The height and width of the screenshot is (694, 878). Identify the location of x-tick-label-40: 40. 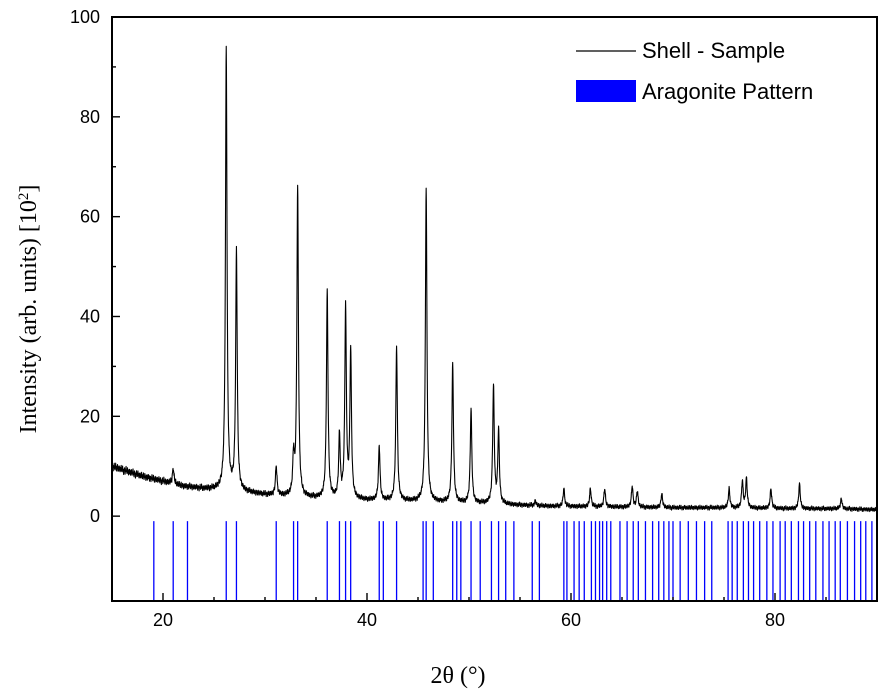
(367, 620).